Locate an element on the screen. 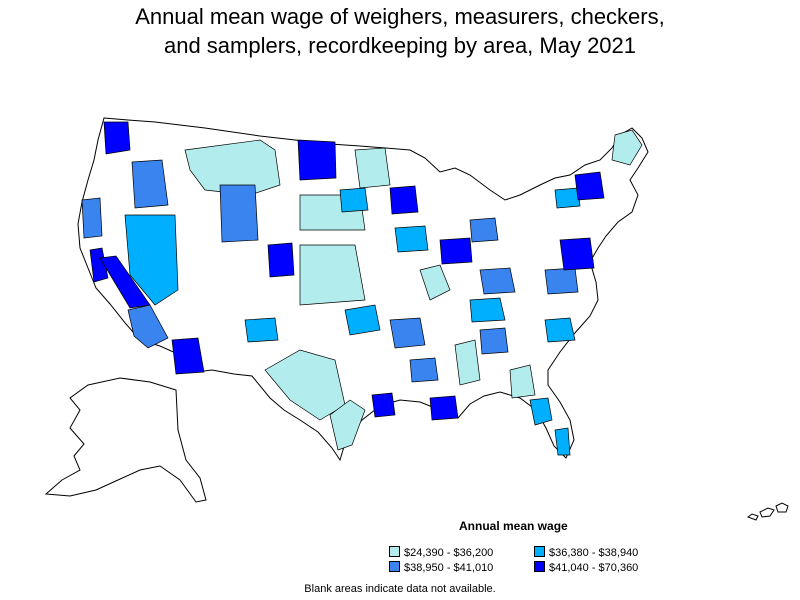 This screenshot has height=600, width=800. legend-item-1: $24,390 - $36,200 is located at coordinates (441, 552).